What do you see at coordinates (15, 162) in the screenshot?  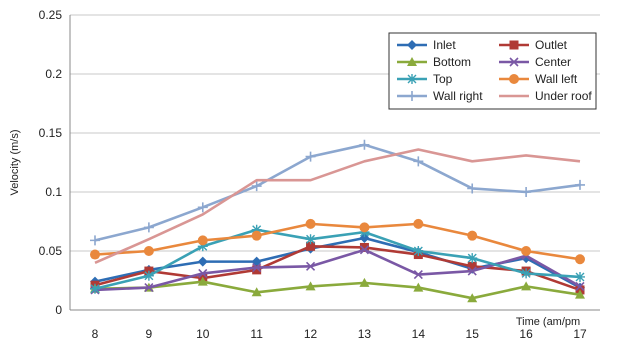 I see `y-axis-title: Velocity (m/s)` at bounding box center [15, 162].